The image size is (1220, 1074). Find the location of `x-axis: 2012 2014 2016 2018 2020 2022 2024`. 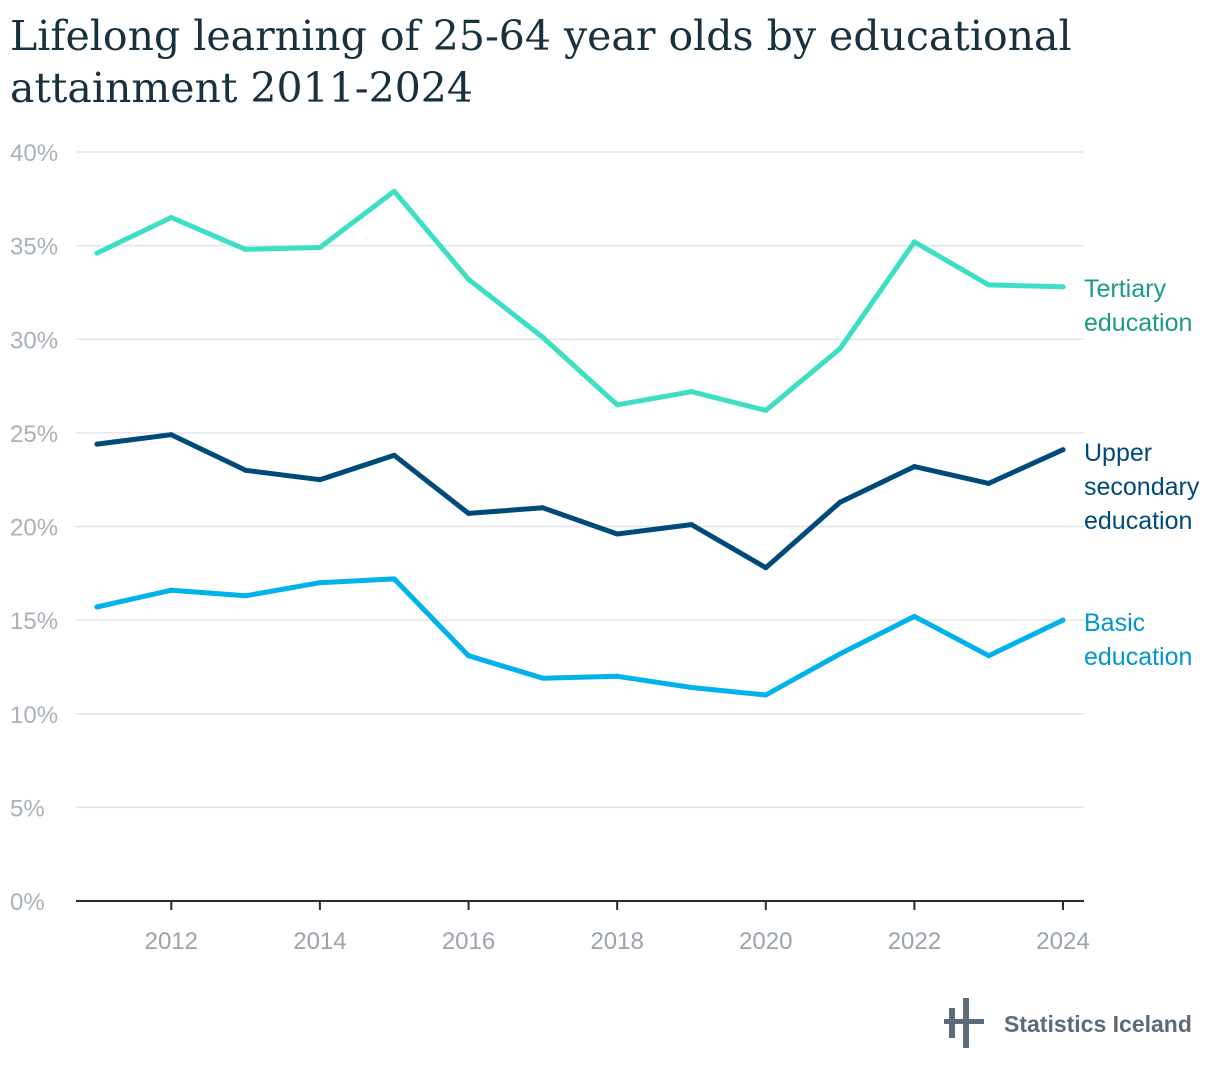

x-axis: 2012 2014 2016 2018 2020 2022 2024 is located at coordinates (583, 927).